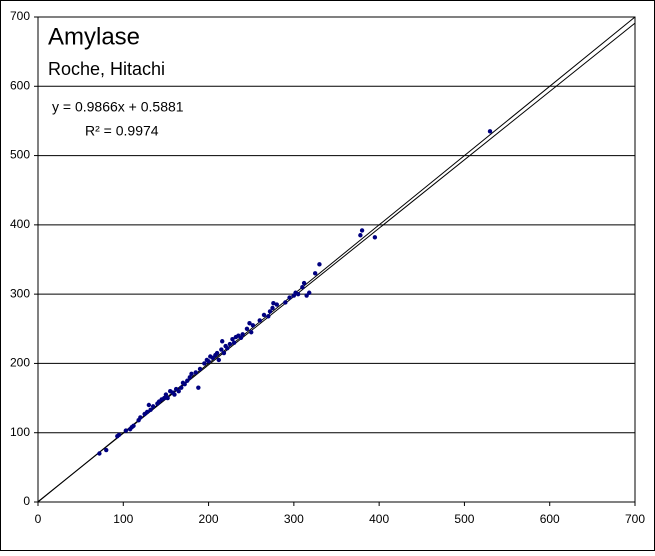 Image resolution: width=655 pixels, height=556 pixels. What do you see at coordinates (20, 16) in the screenshot?
I see `y-tick-label: 700` at bounding box center [20, 16].